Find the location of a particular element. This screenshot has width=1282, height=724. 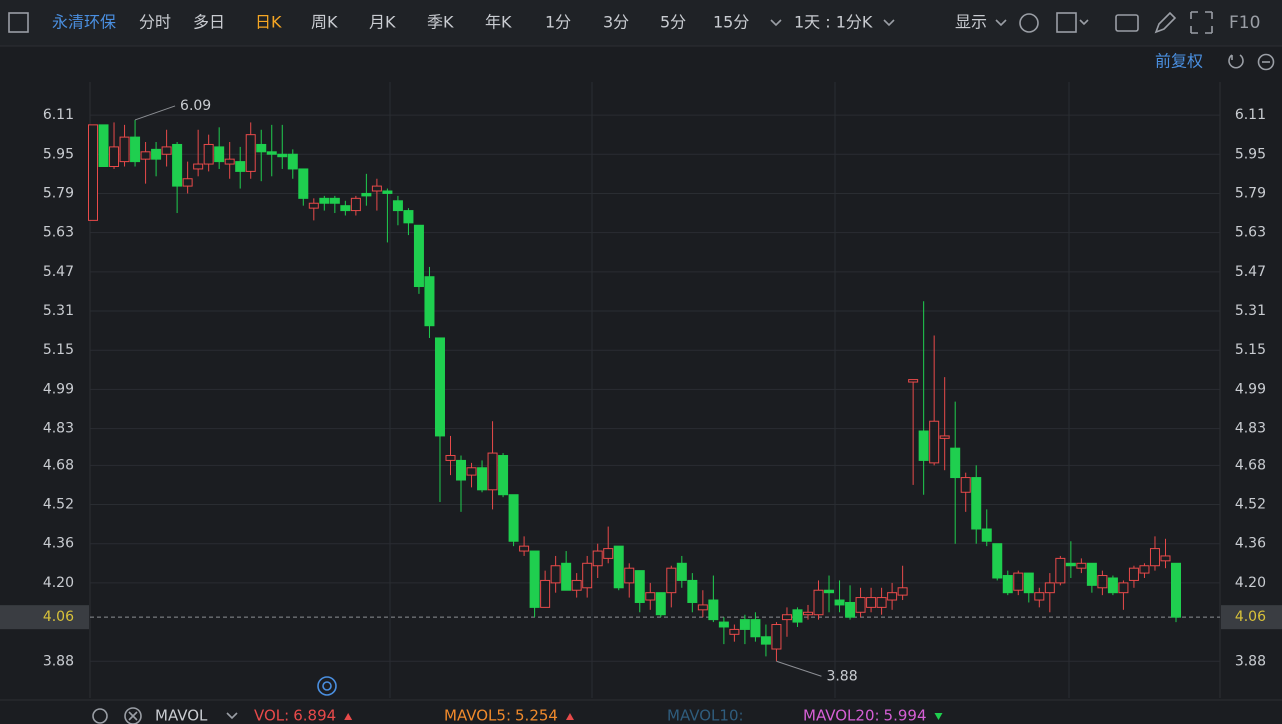

trend-up is located at coordinates (569, 716).